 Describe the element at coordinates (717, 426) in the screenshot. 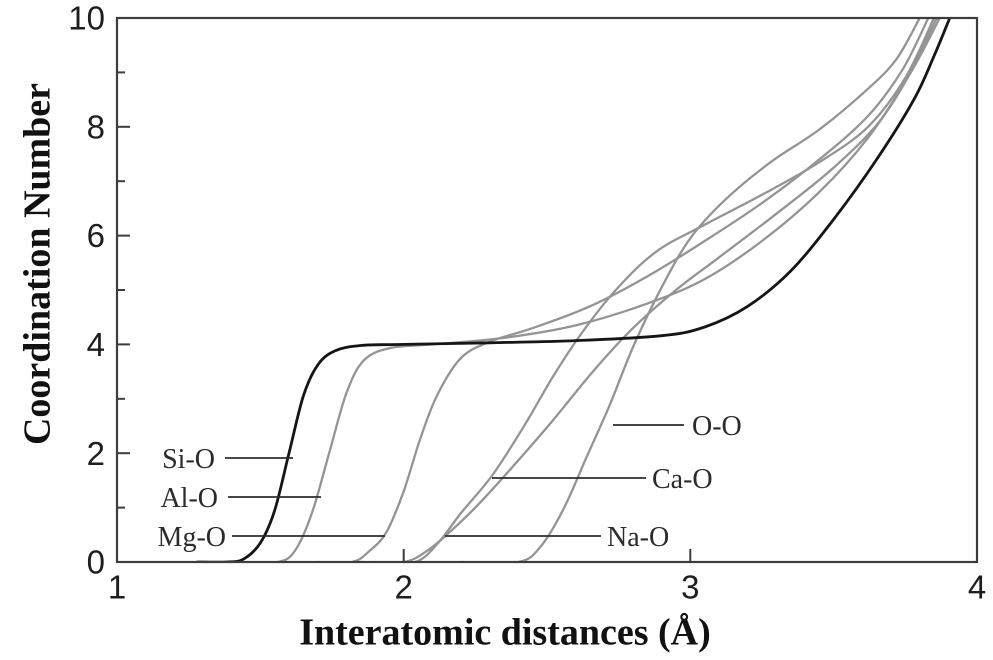

I see `annotation-label-o-o: O-O` at that location.